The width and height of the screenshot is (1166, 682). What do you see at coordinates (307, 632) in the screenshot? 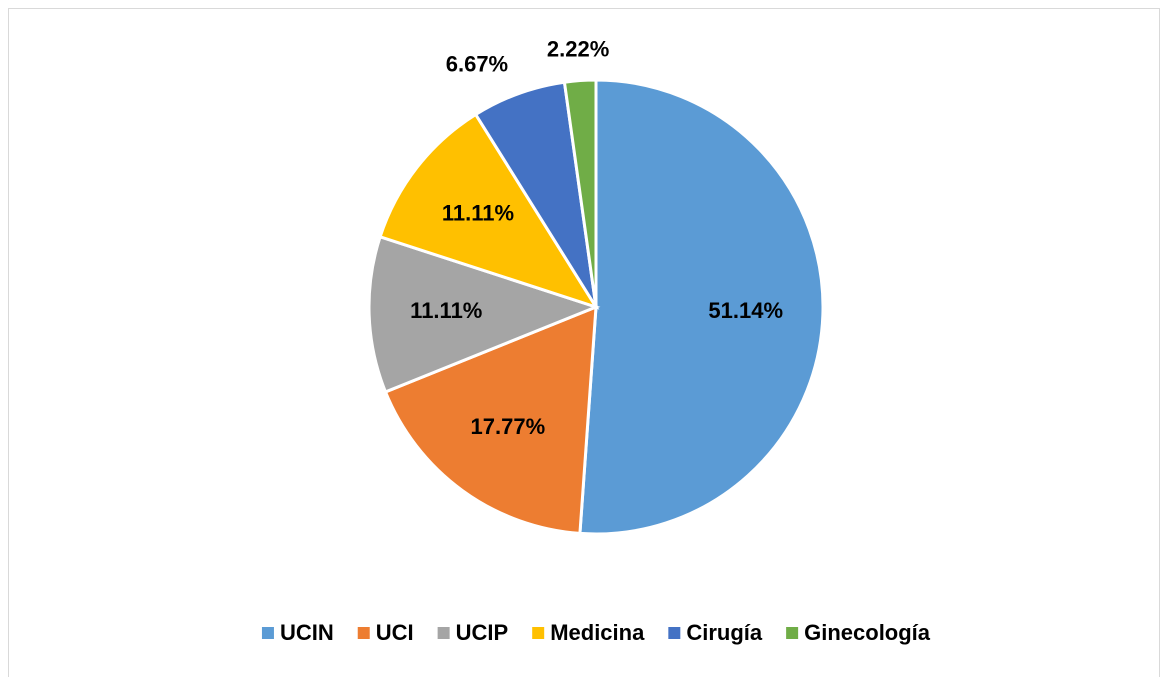
I see `legend-label: UCIN` at bounding box center [307, 632].